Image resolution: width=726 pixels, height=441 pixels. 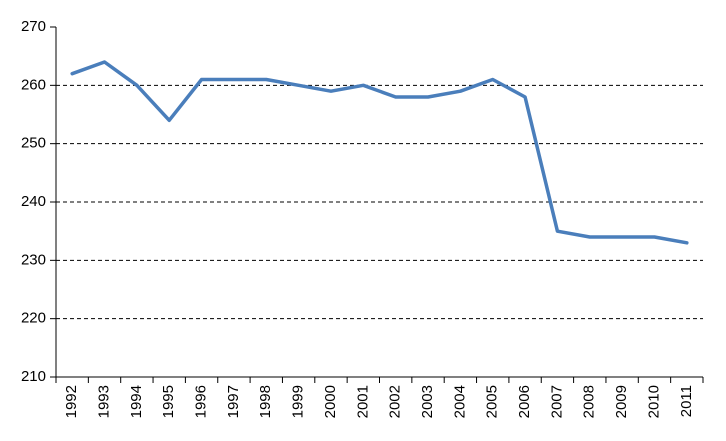 What do you see at coordinates (33, 26) in the screenshot?
I see `y-tick-label: 270` at bounding box center [33, 26].